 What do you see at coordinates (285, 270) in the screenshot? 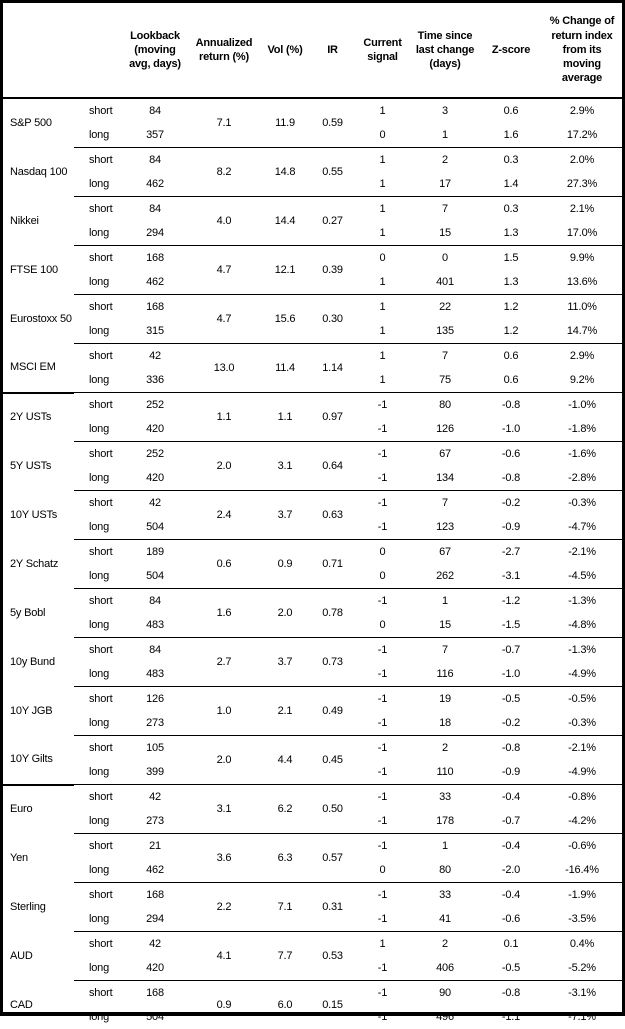
I see `vol-cell: 12.1` at bounding box center [285, 270].